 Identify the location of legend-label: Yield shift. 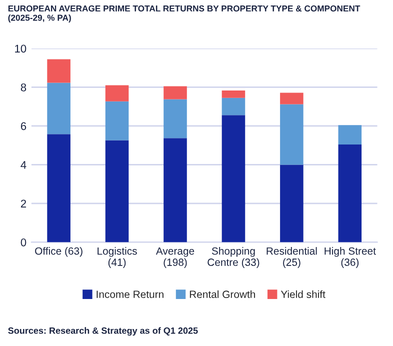
(303, 294).